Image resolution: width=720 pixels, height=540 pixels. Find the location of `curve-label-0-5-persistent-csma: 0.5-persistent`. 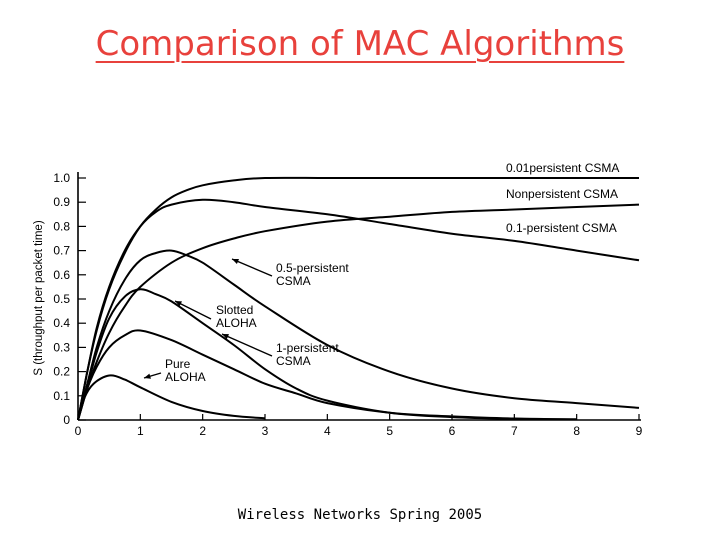

curve-label-0-5-persistent-csma: 0.5-persistent is located at coordinates (312, 268).